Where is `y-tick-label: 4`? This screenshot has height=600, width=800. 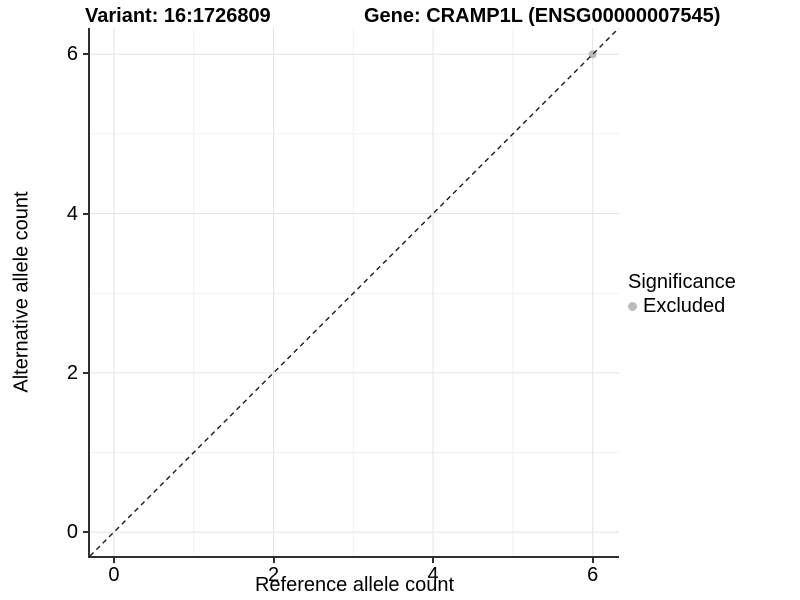 y-tick-label: 4 is located at coordinates (72, 213).